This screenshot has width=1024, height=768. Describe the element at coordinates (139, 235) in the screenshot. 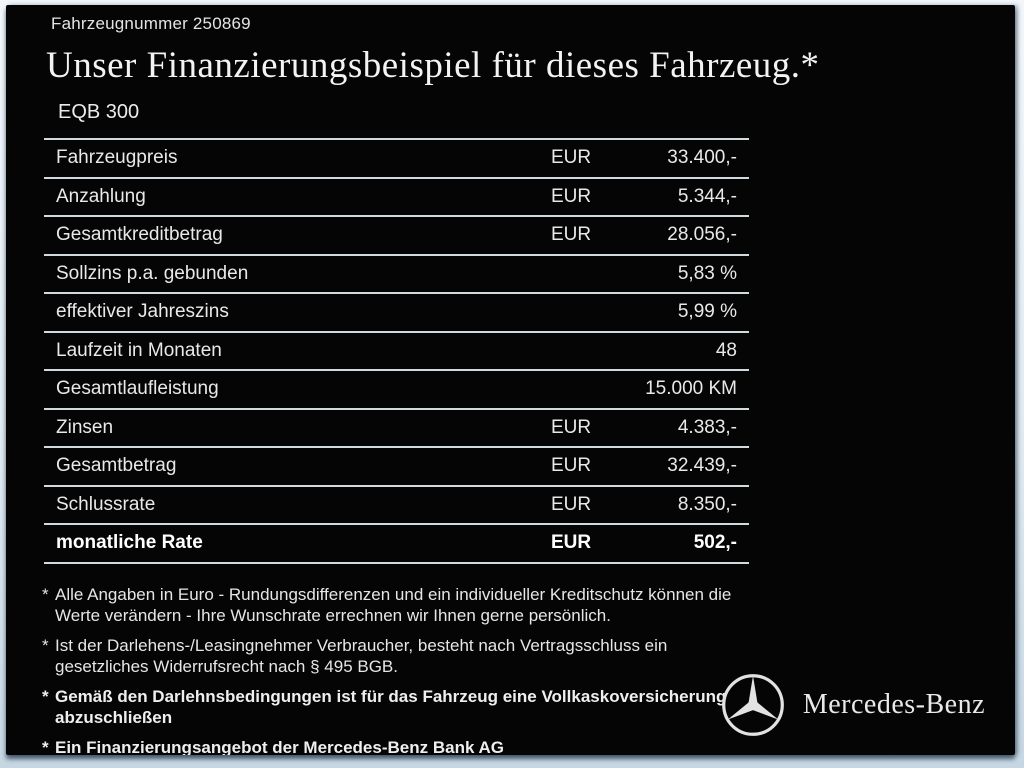

I see `row-label: Gesamtkreditbetrag` at that location.